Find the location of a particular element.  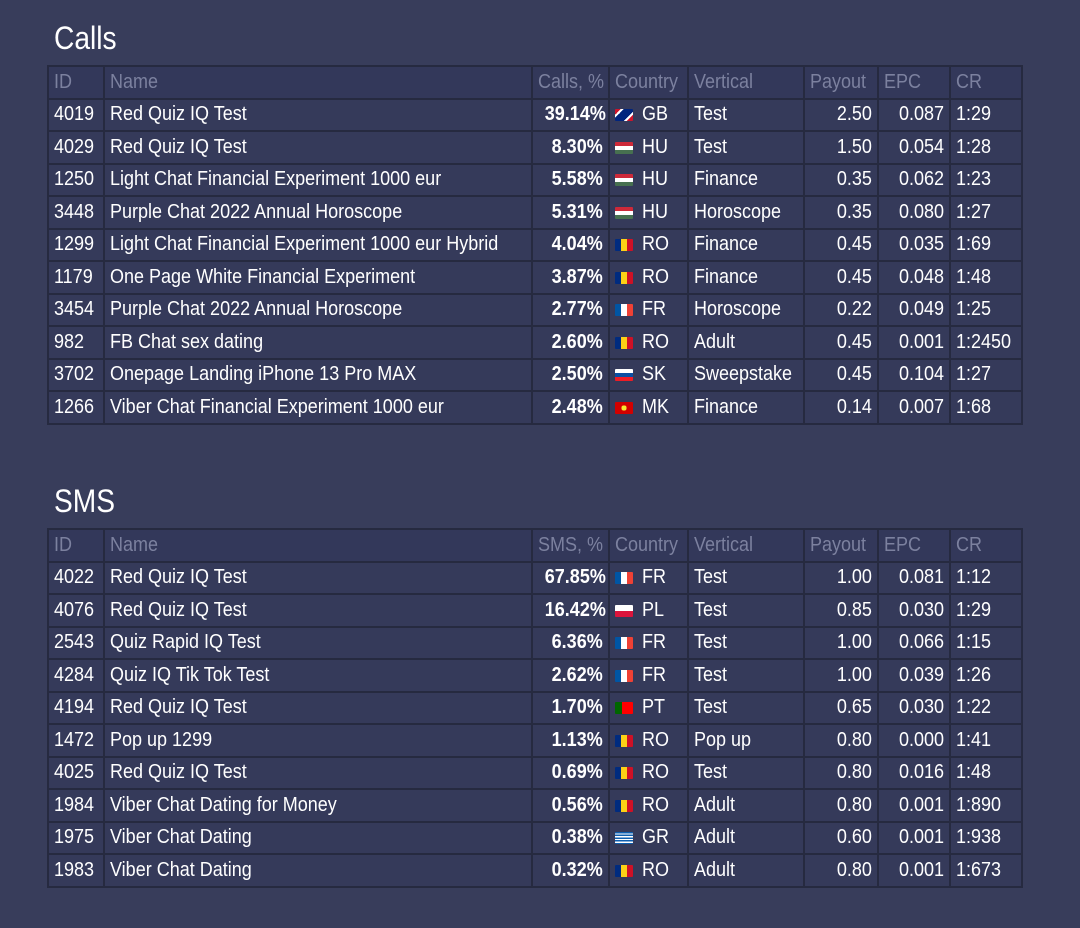

cell-text: 1.00 is located at coordinates (854, 577).